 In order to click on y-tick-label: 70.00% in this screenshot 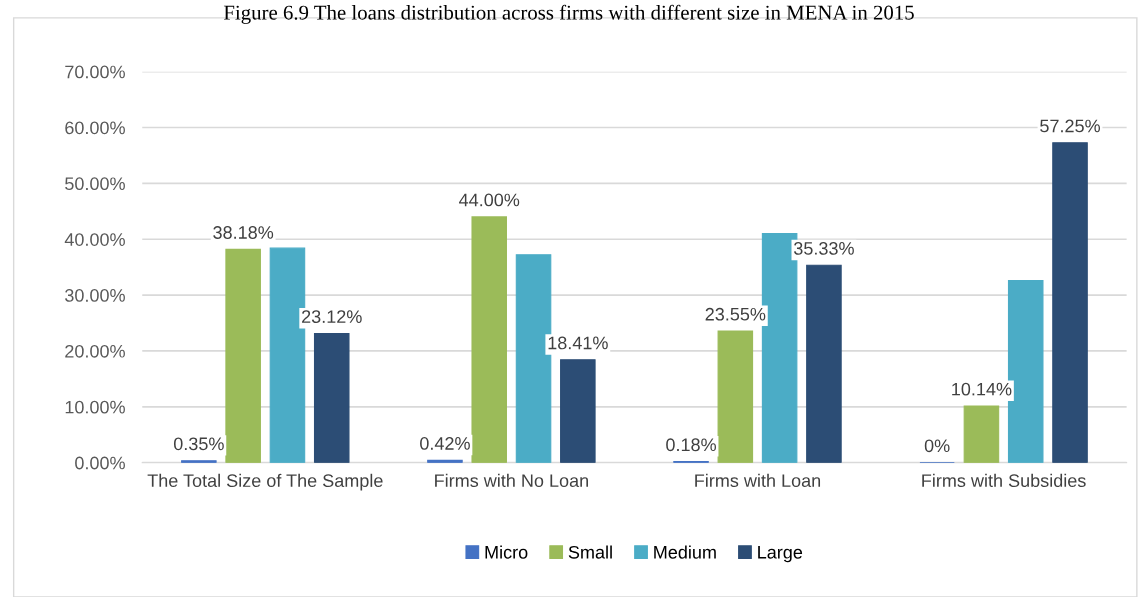, I will do `click(95, 72)`.